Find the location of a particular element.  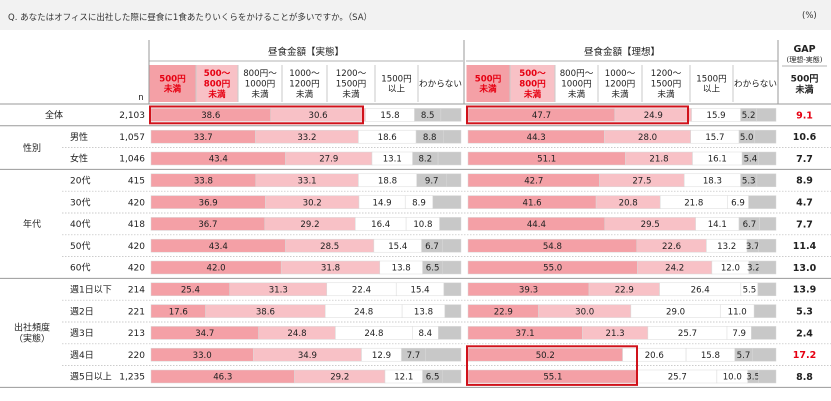

row-n: 418 is located at coordinates (136, 225).